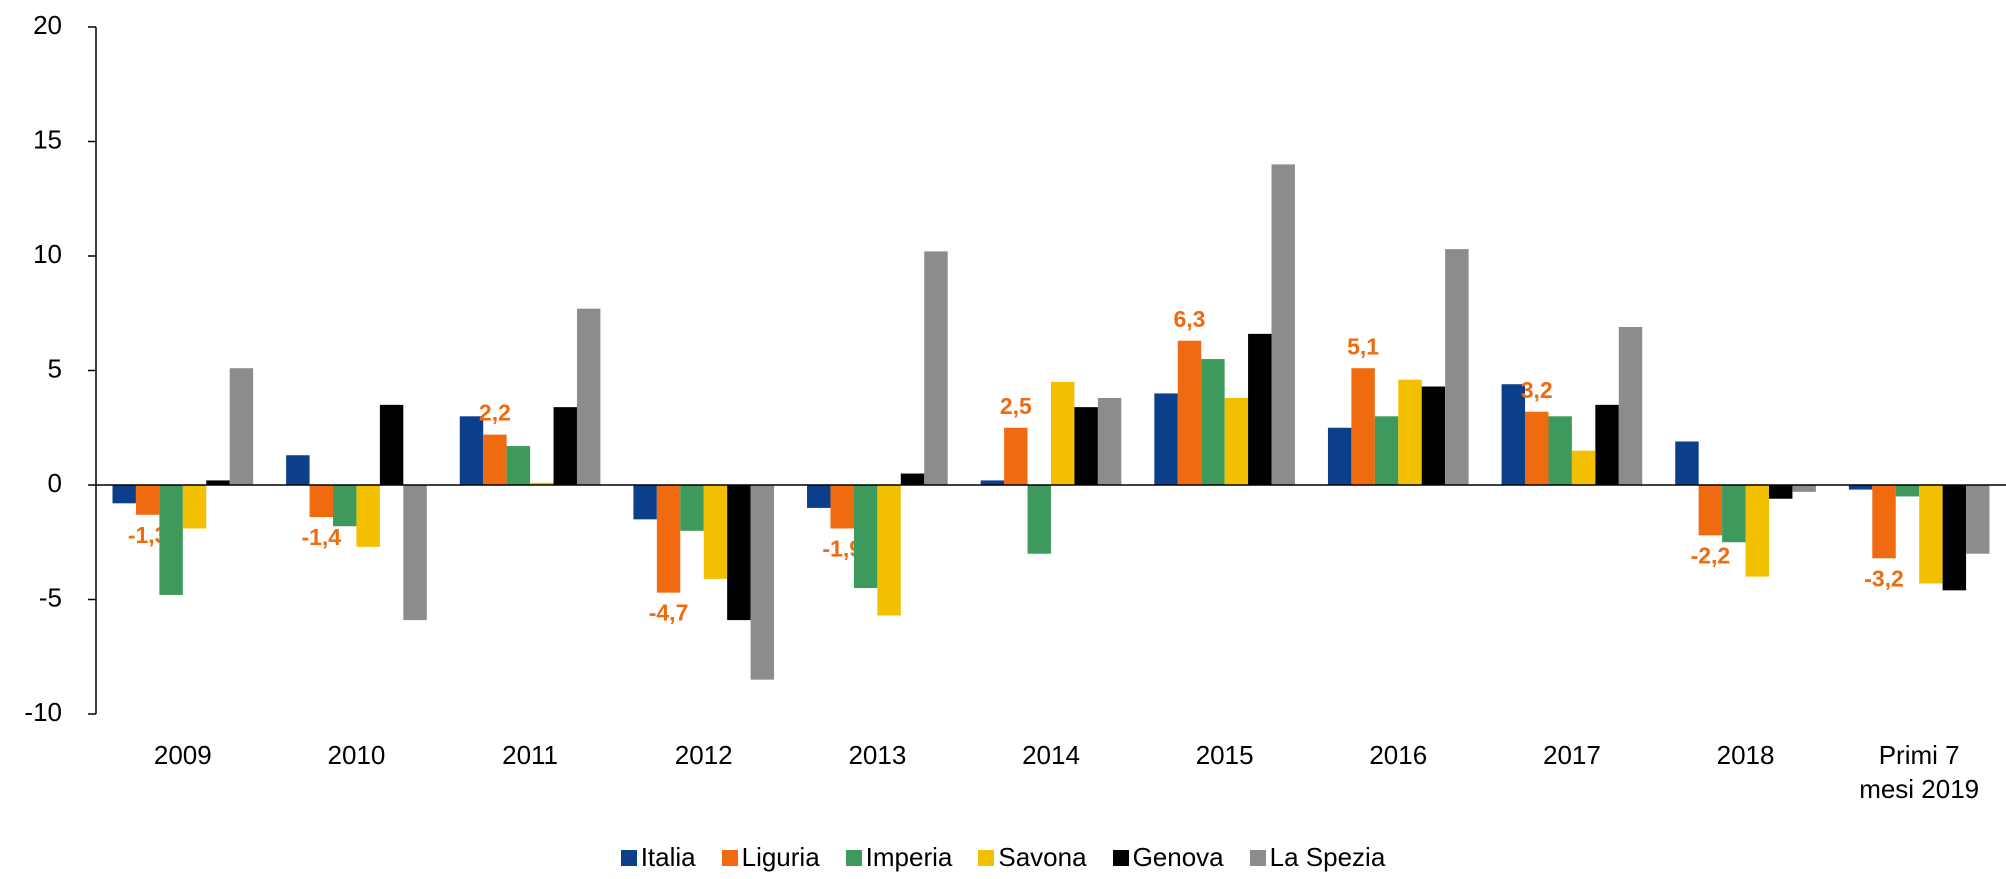  Describe the element at coordinates (43, 712) in the screenshot. I see `y-tick-label: -10` at that location.